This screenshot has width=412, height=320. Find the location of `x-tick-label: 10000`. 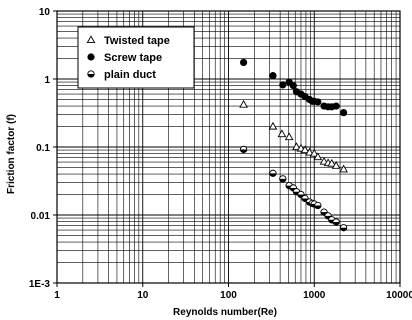

x-tick-label: 10000 is located at coordinates (399, 295).